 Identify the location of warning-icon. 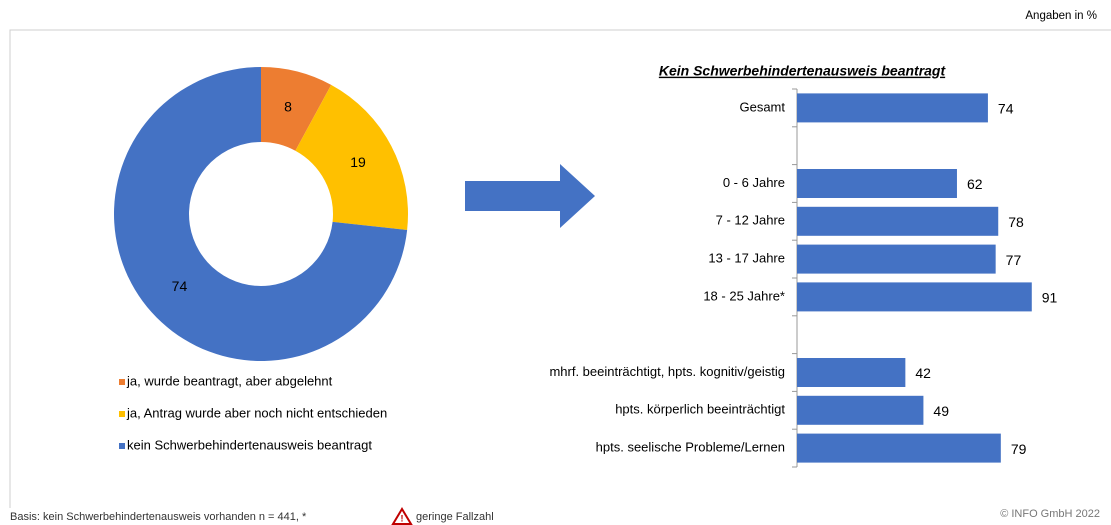
(402, 516).